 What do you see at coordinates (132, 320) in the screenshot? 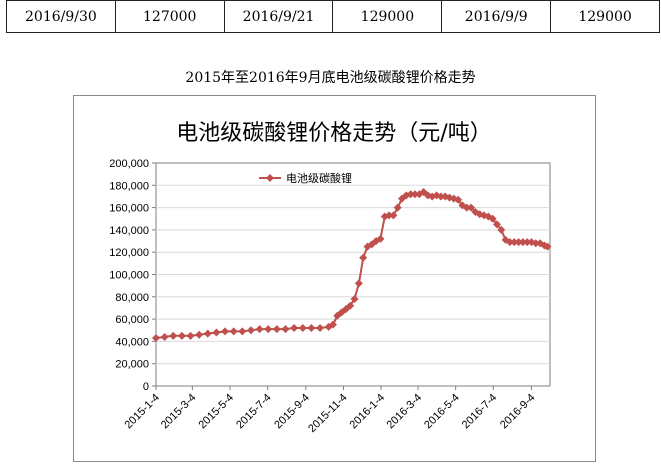
I see `y-tick-label: 60,000` at bounding box center [132, 320].